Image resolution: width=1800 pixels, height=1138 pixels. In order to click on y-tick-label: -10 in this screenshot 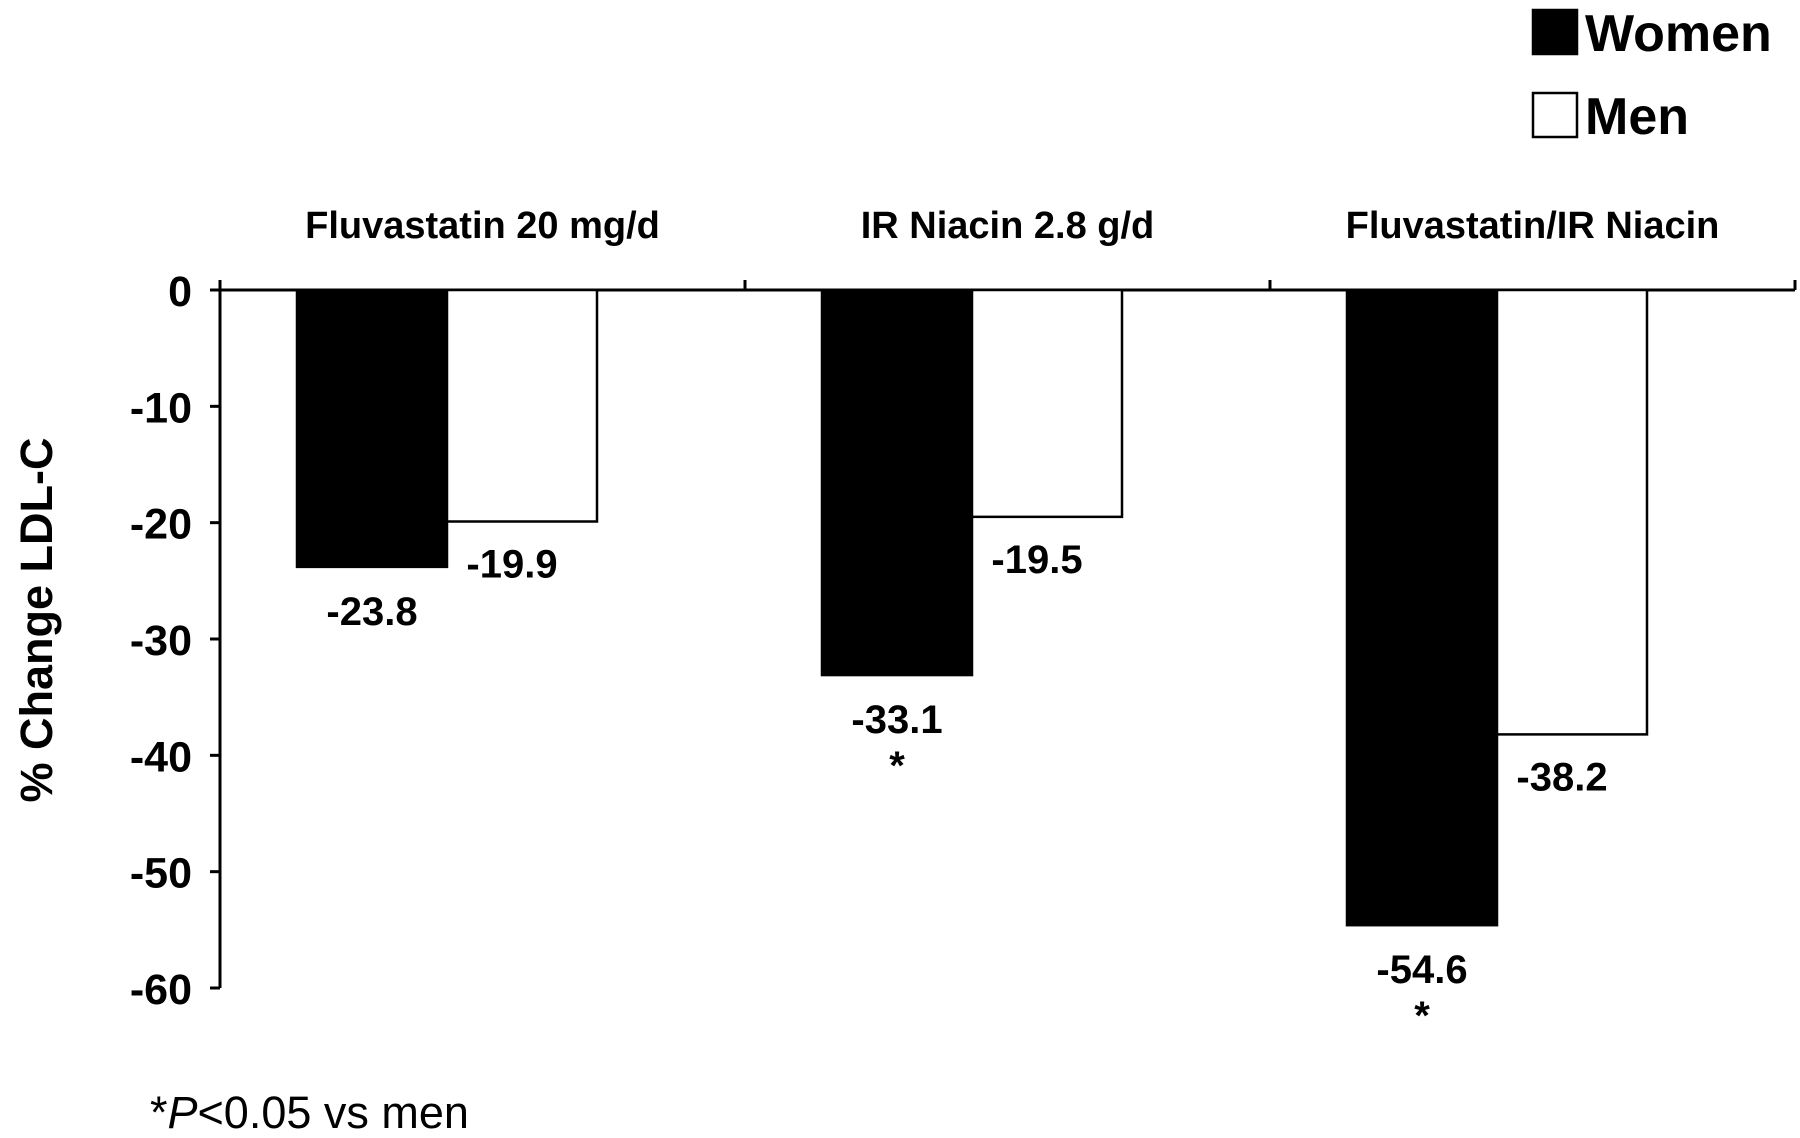, I will do `click(161, 408)`.